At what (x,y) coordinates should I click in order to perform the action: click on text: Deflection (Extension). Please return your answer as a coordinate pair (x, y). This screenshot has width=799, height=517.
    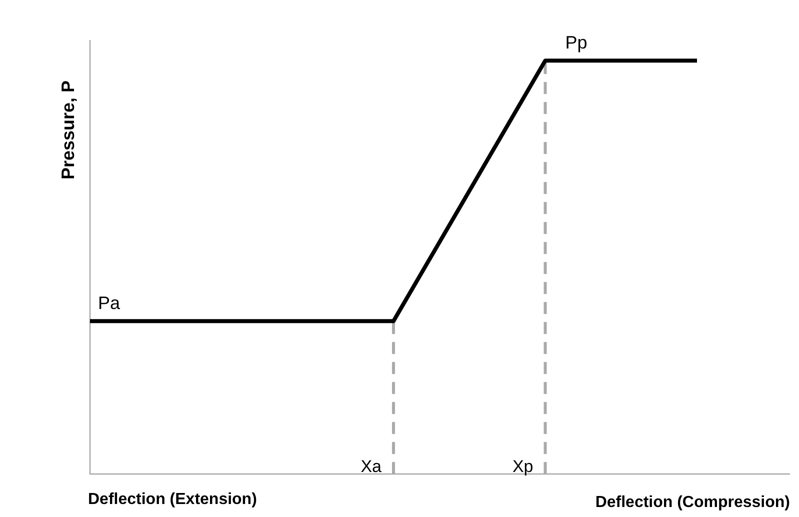
    Looking at the image, I should click on (172, 499).